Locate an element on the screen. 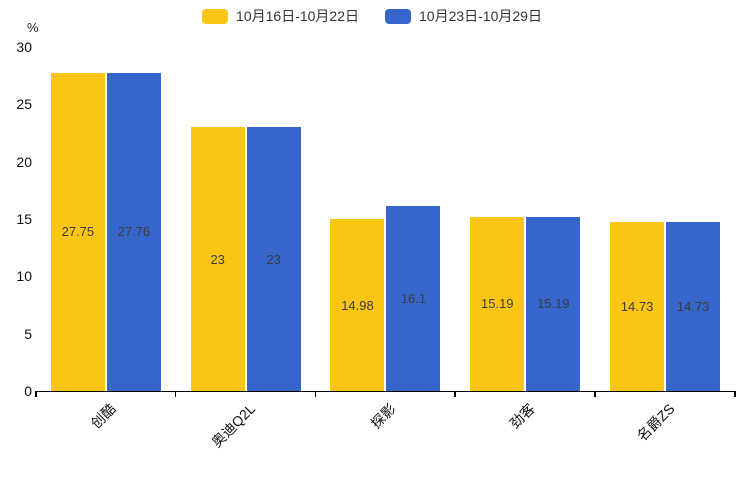 This screenshot has height=496, width=744. bar-series-1-category-4: 14.73 is located at coordinates (693, 306).